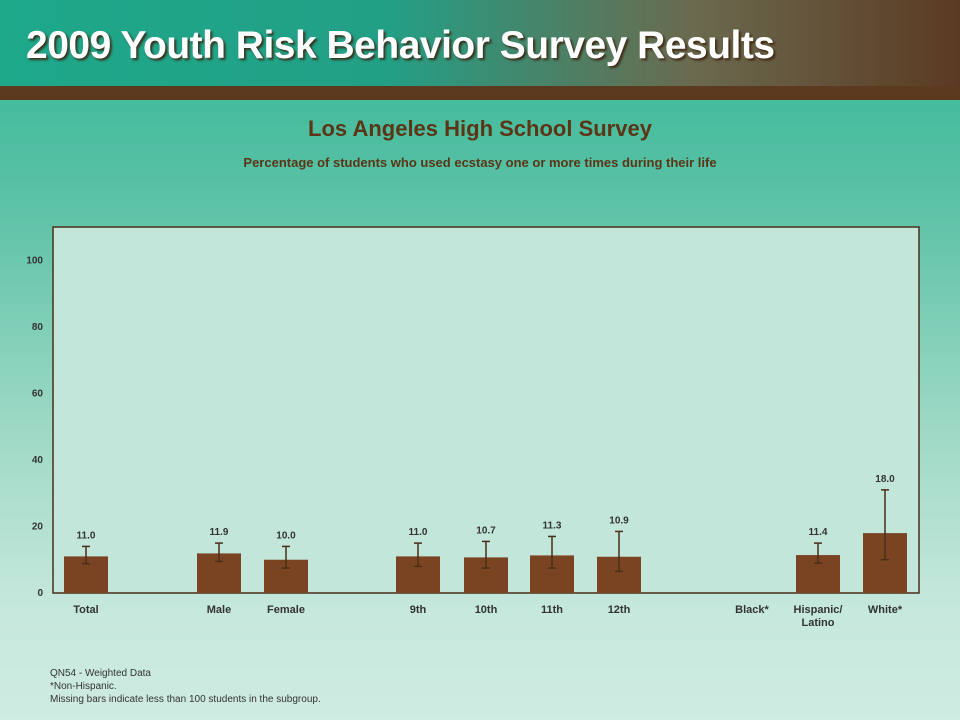 The height and width of the screenshot is (720, 960). What do you see at coordinates (818, 532) in the screenshot?
I see `data-label: 11.4` at bounding box center [818, 532].